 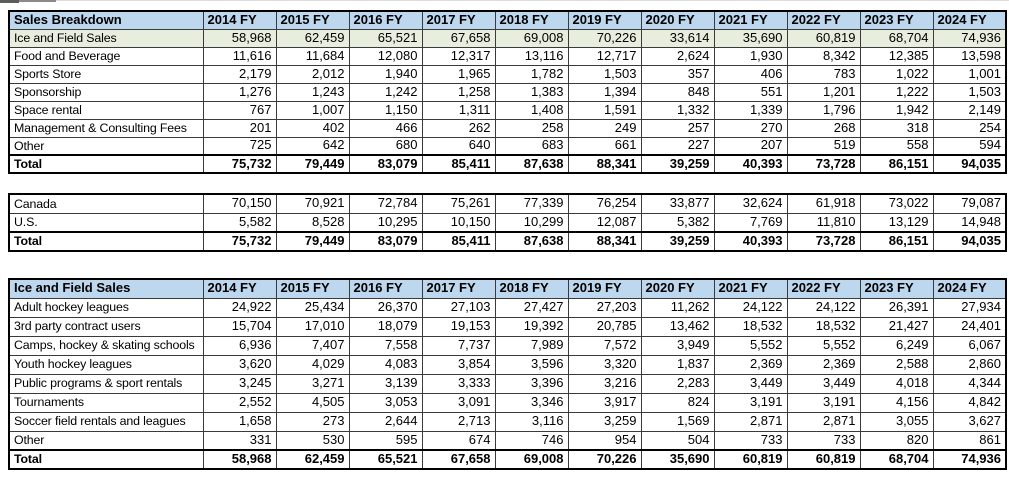 I want to click on value-cell: 7,989, so click(x=531, y=345).